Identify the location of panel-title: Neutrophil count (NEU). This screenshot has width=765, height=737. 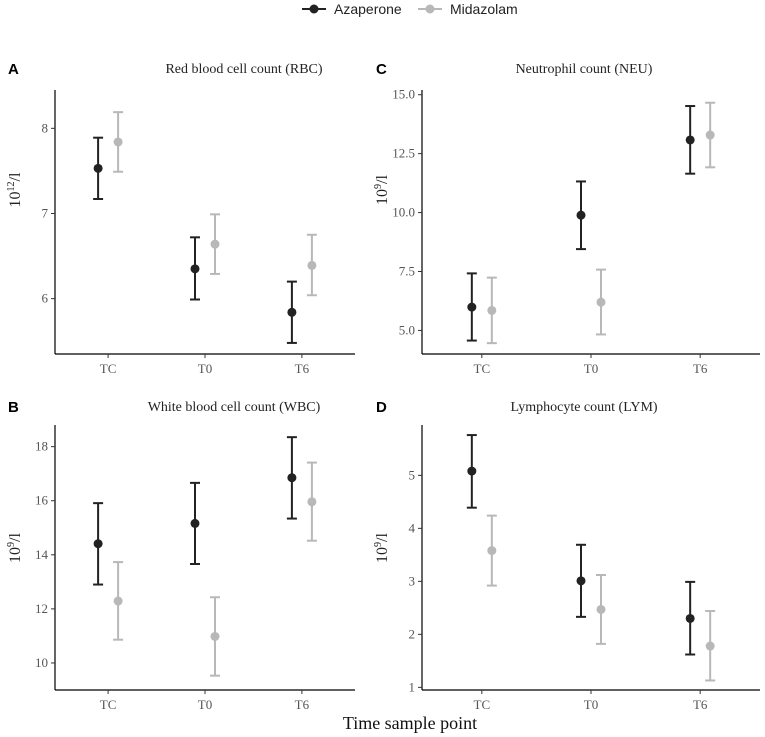
(584, 69).